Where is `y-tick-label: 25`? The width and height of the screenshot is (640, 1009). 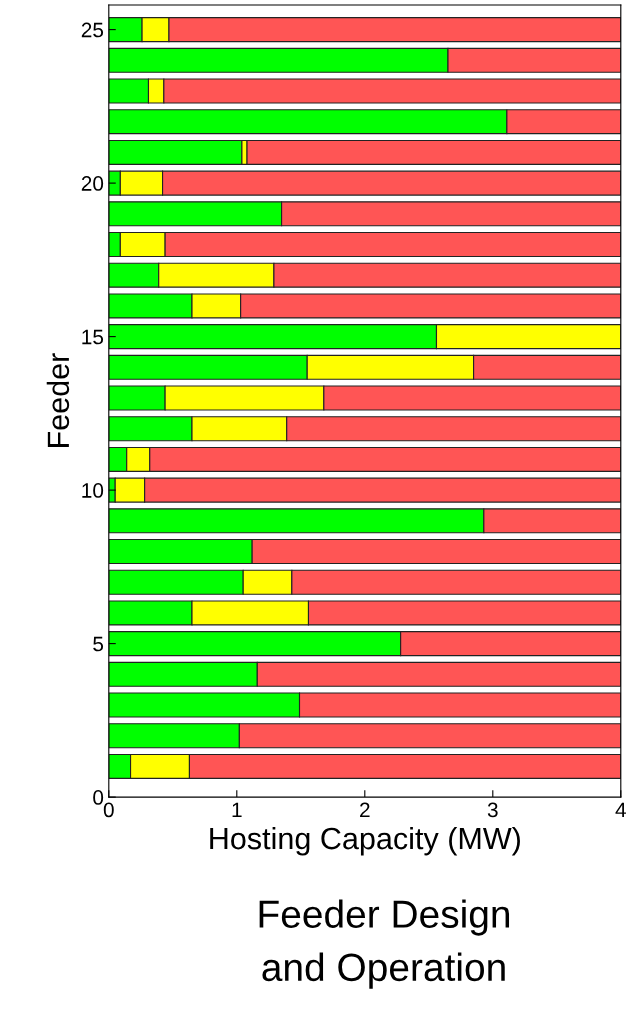
y-tick-label: 25 is located at coordinates (92, 30).